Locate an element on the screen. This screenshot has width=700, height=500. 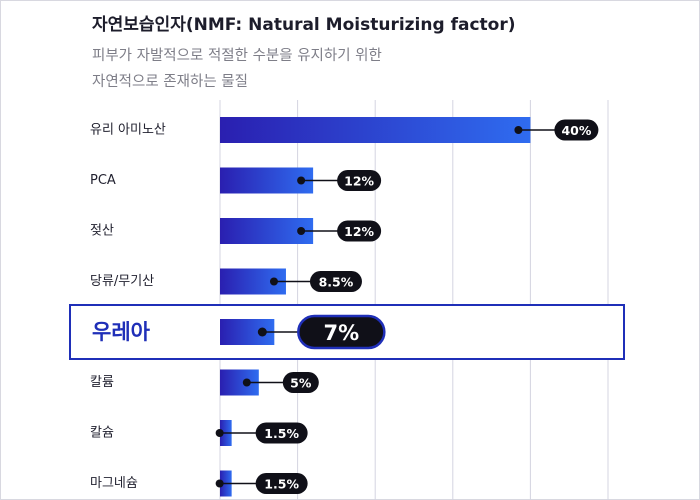
chart-title: 자연보습인자(NMF: Natural Moisturizing factor) is located at coordinates (304, 25).